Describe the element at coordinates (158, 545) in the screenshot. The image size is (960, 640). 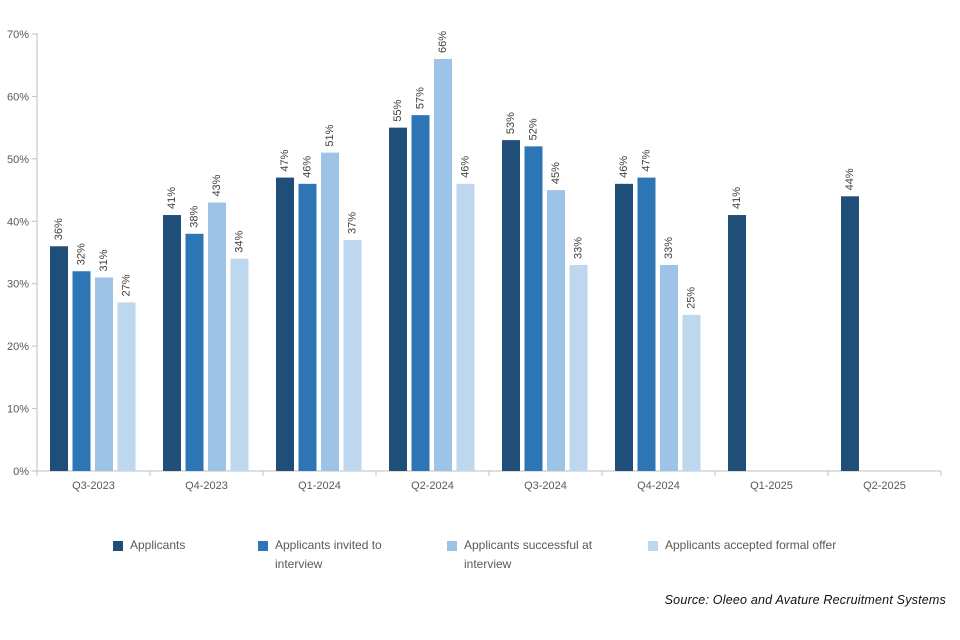
I see `legend-label: Applicants` at that location.